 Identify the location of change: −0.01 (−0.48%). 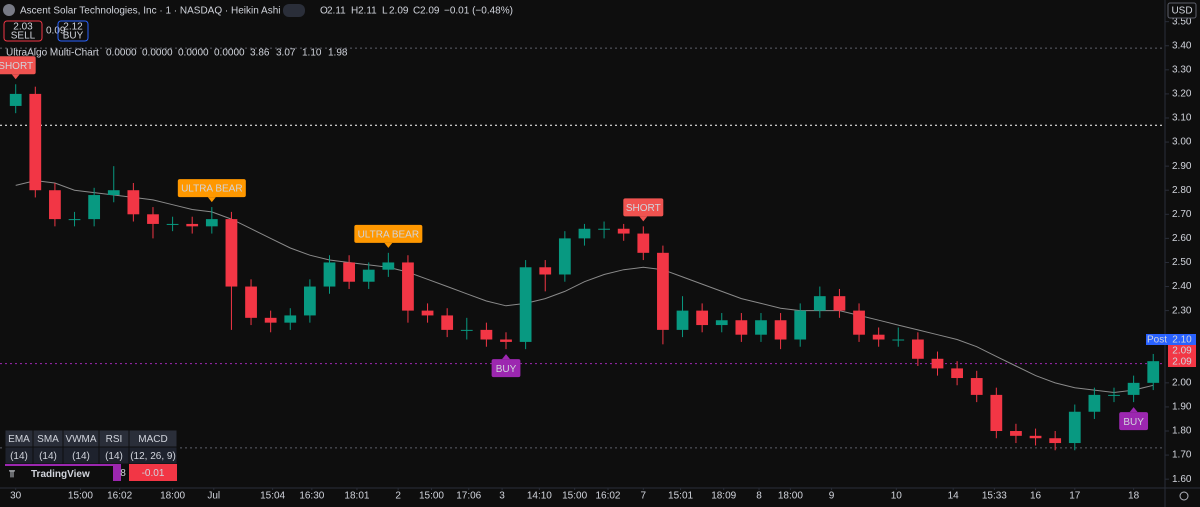
(478, 11).